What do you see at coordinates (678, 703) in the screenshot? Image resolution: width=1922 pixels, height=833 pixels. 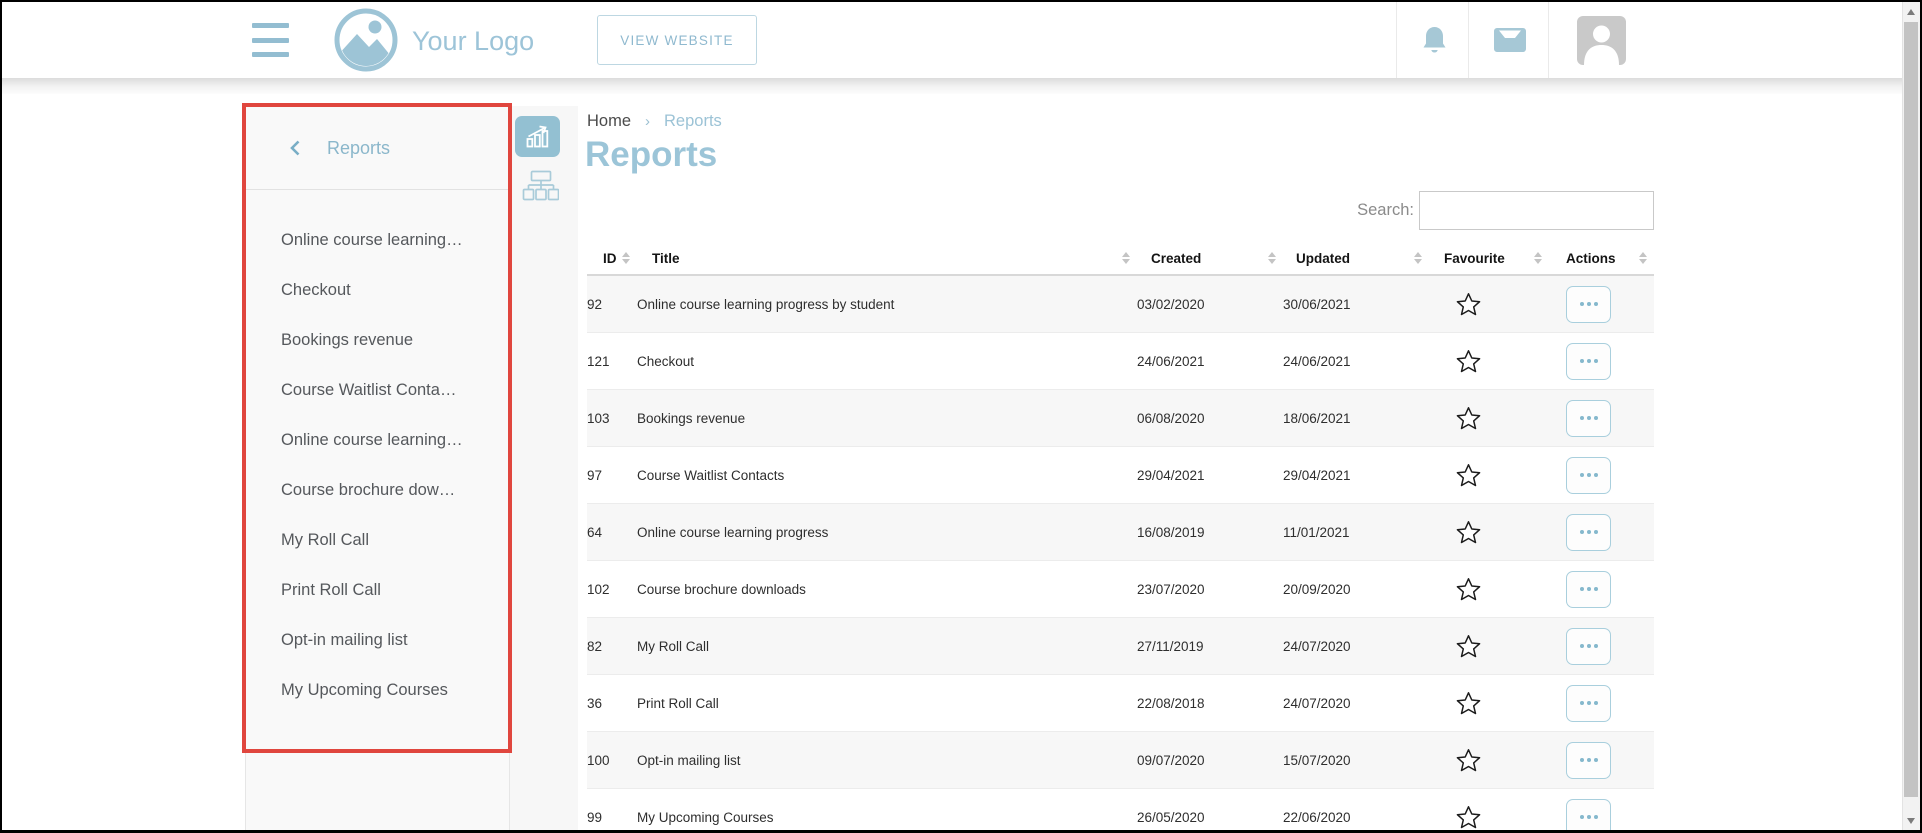 I see `report-title-link: Print Roll Call` at bounding box center [678, 703].